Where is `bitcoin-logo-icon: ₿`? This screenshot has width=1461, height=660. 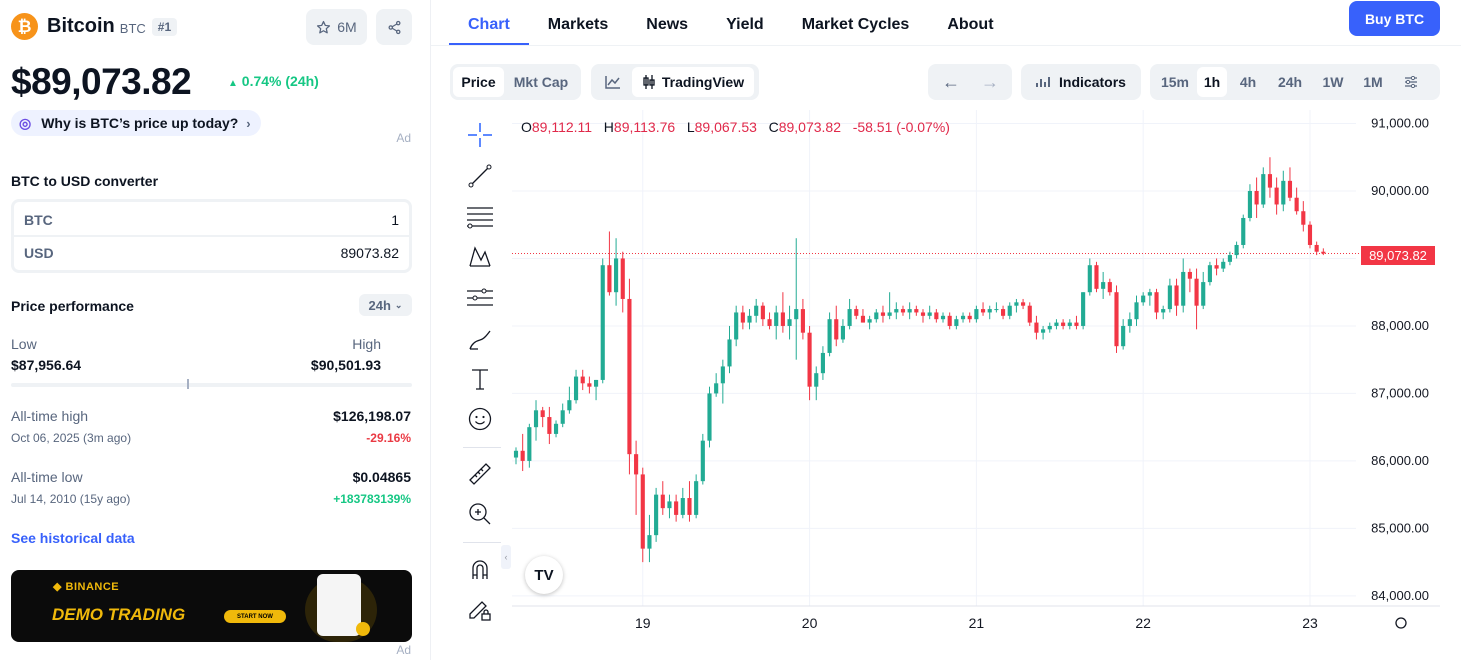
bitcoin-logo-icon: ₿ is located at coordinates (24, 26).